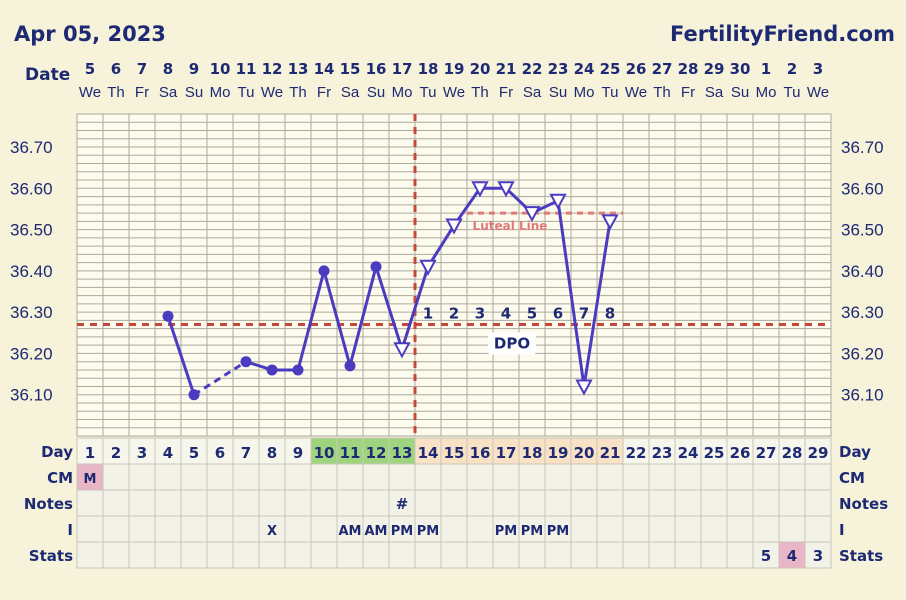 The image size is (906, 600). What do you see at coordinates (862, 312) in the screenshot?
I see `y-tick-label-right: 36.30` at bounding box center [862, 312].